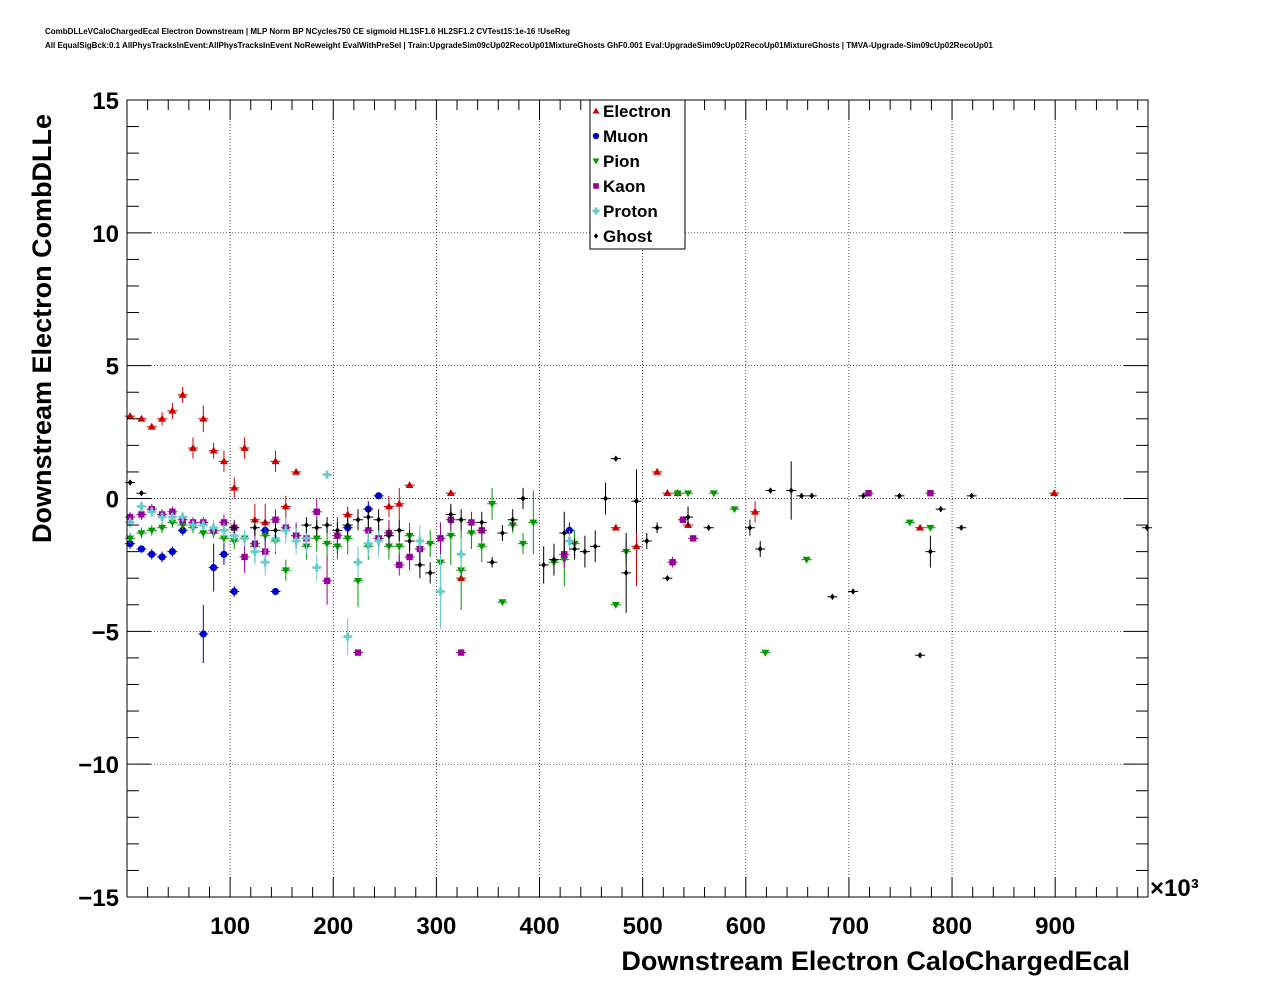 The width and height of the screenshot is (1276, 996). What do you see at coordinates (627, 236) in the screenshot?
I see `legend-label: Ghost` at bounding box center [627, 236].